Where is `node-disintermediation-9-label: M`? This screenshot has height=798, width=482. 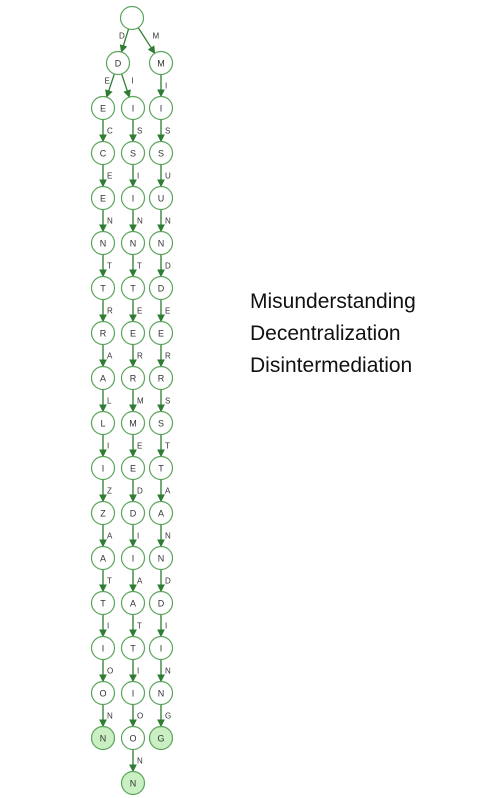 node-disintermediation-9-label: M is located at coordinates (133, 424).